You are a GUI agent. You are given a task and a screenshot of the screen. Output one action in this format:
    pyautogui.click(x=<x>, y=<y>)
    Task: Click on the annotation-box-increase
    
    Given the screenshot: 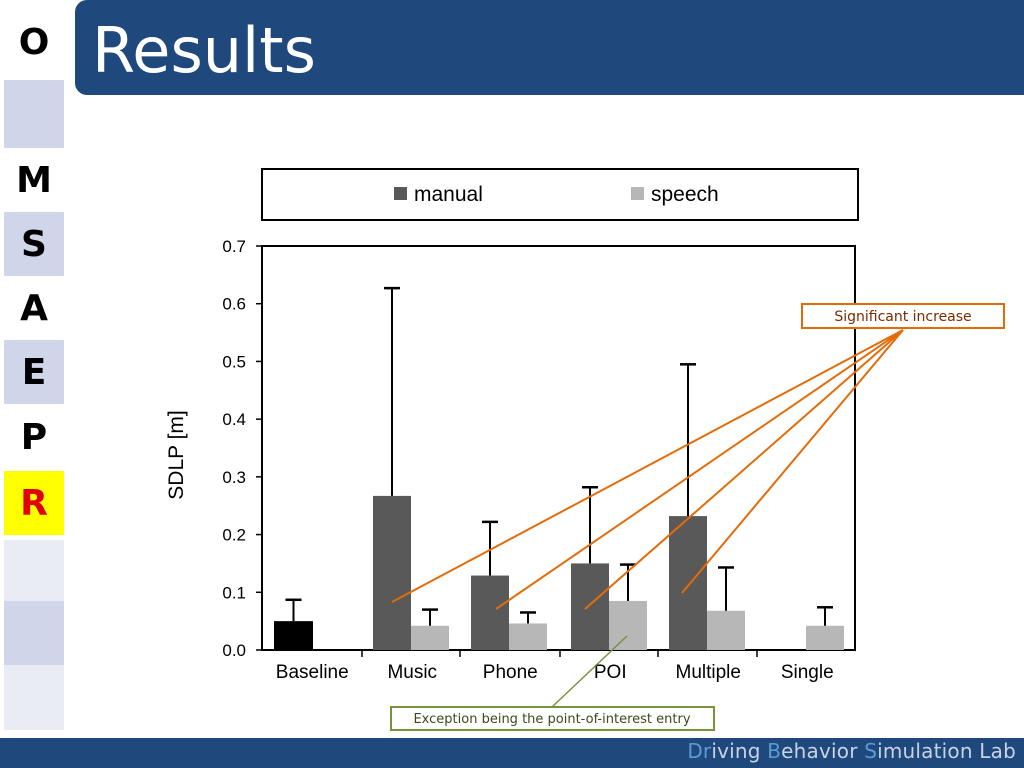 What is the action you would take?
    pyautogui.click(x=903, y=316)
    